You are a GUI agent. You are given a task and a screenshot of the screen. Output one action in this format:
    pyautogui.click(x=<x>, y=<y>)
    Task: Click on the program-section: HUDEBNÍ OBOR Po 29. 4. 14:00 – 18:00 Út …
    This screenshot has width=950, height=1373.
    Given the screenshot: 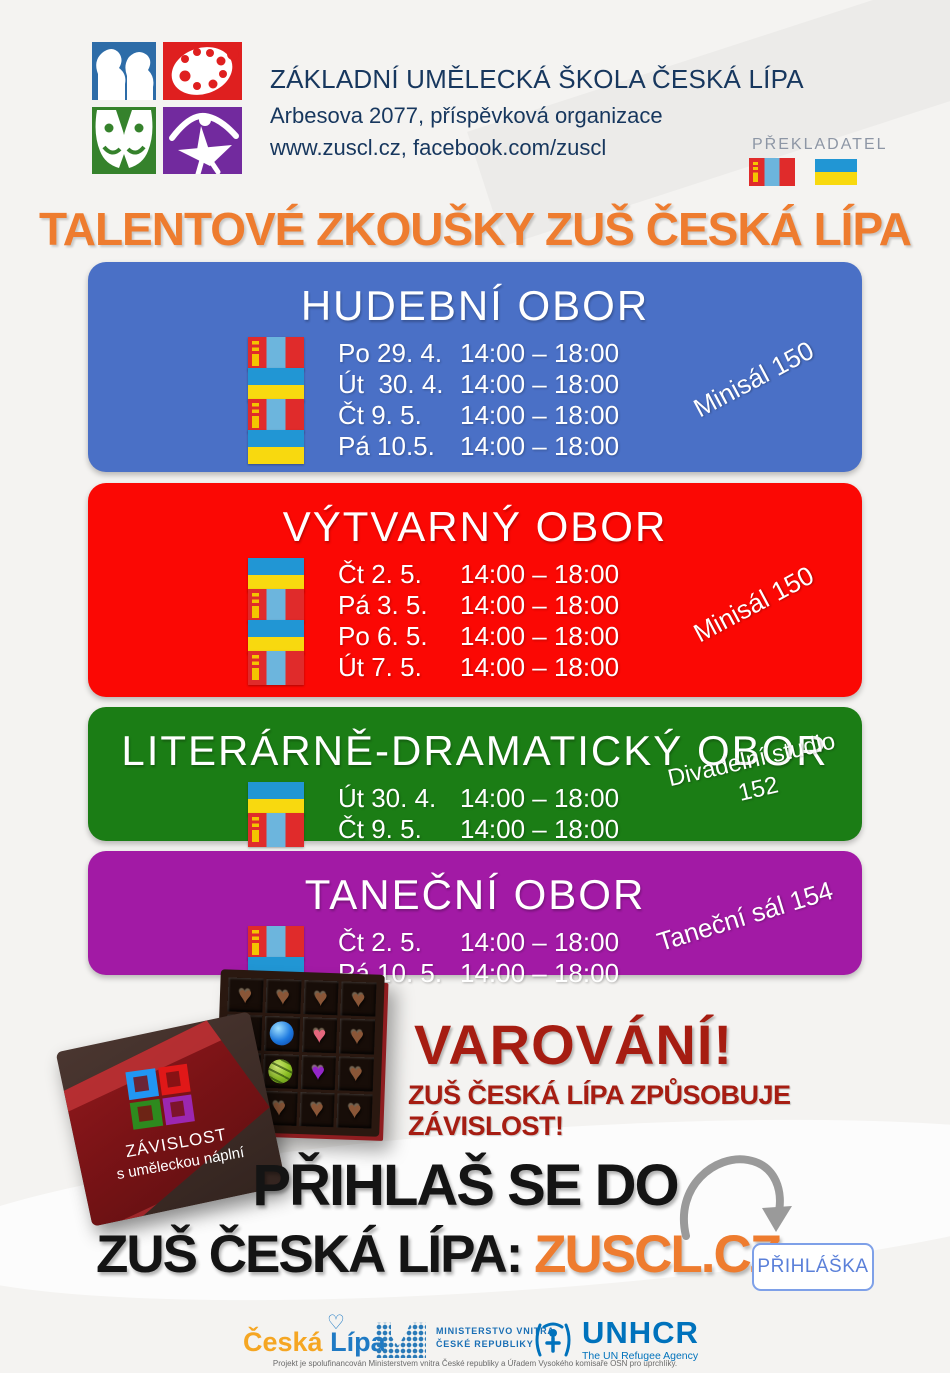 What is the action you would take?
    pyautogui.click(x=475, y=367)
    